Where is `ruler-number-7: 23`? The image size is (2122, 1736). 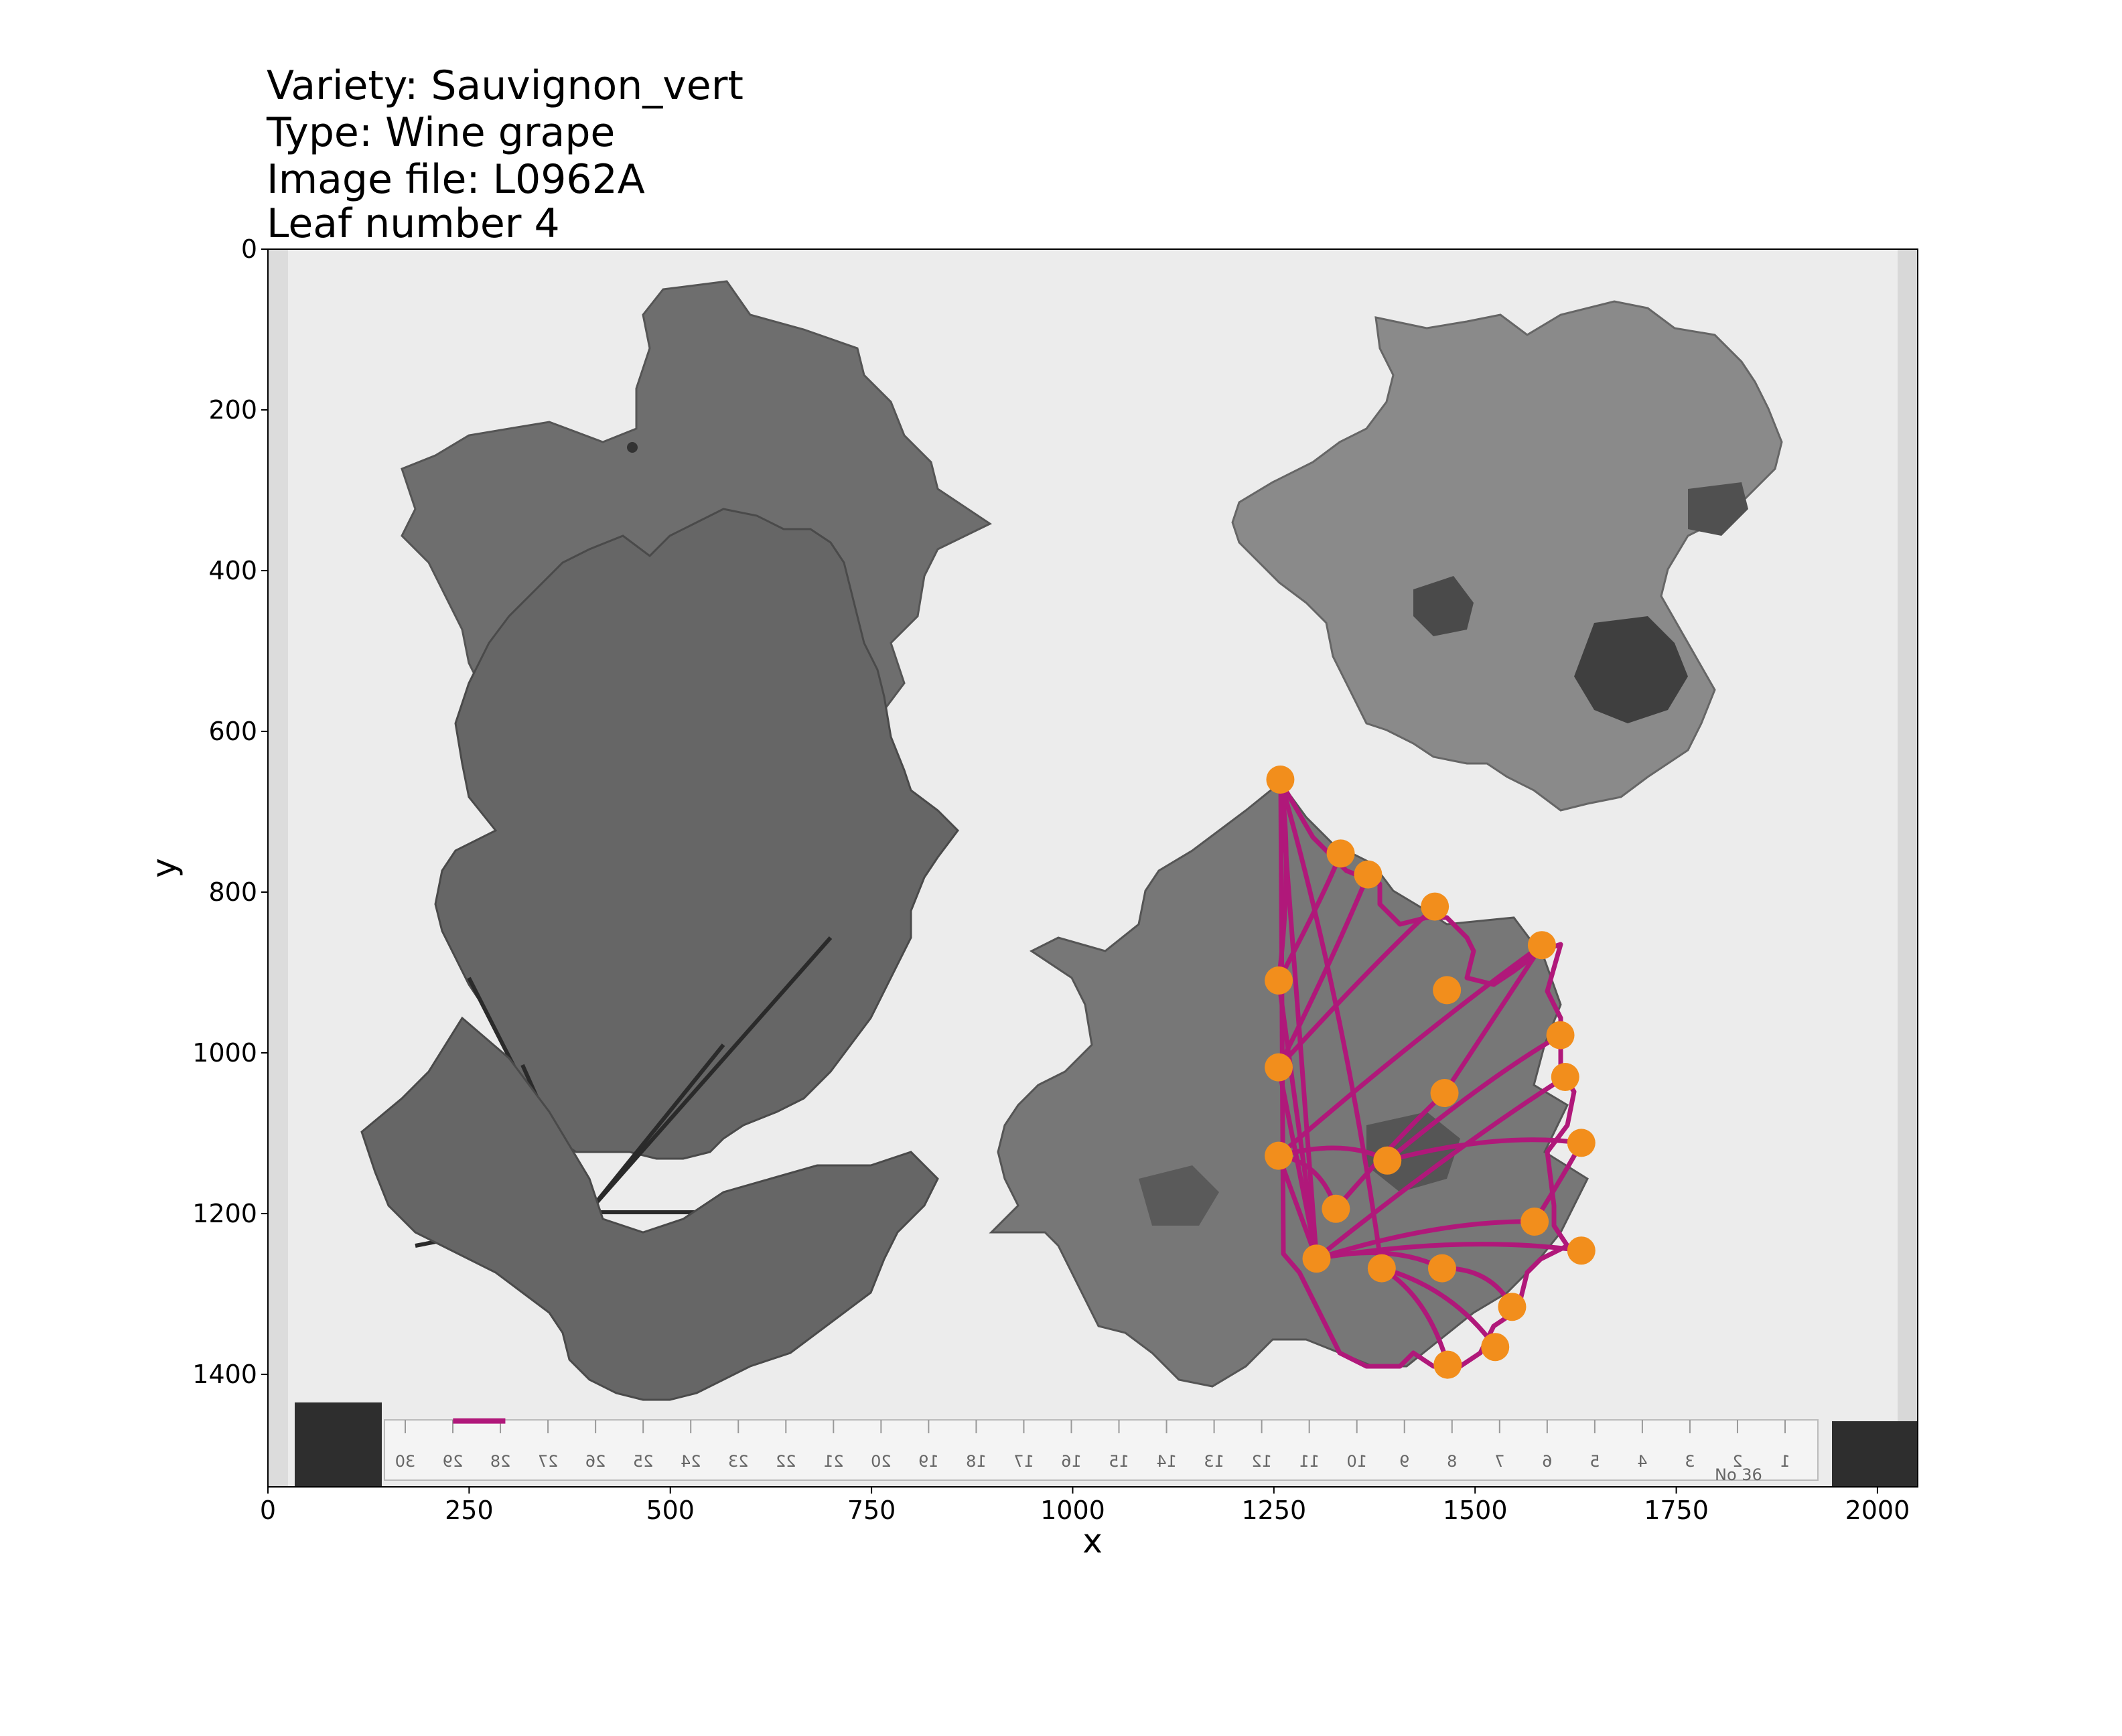 ruler-number-7: 23 is located at coordinates (739, 1461).